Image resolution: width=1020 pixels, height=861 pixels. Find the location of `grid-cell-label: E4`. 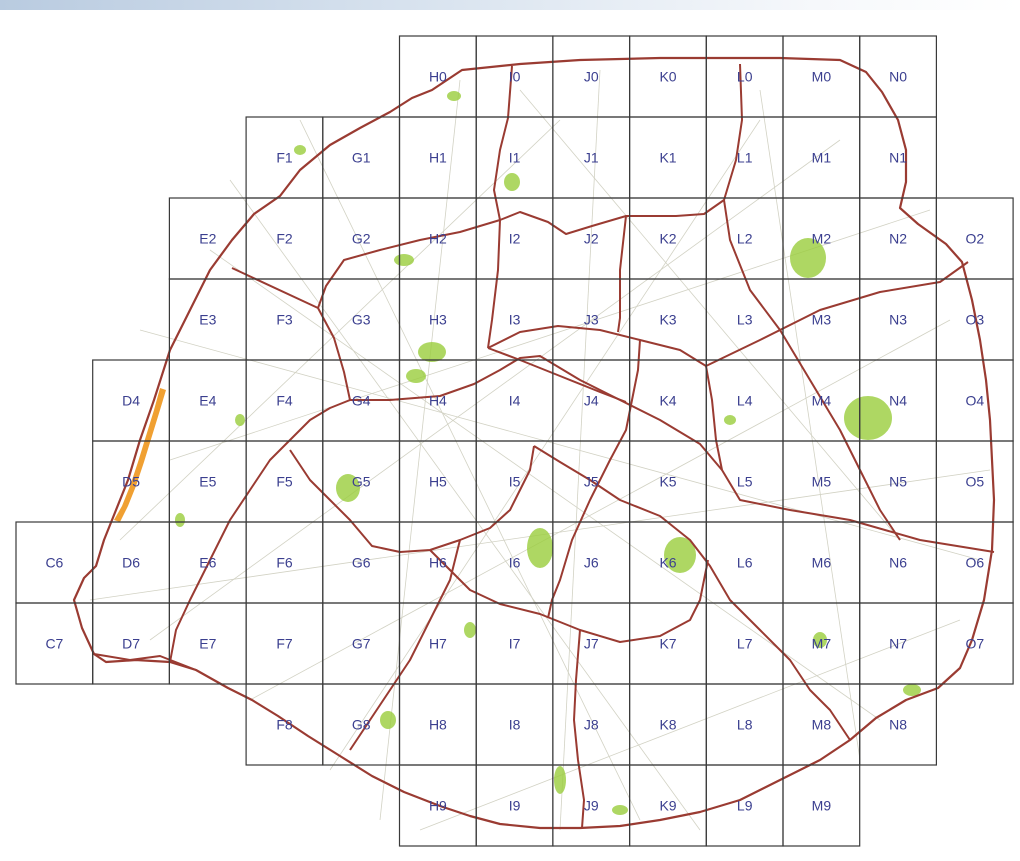

grid-cell-label: E4 is located at coordinates (207, 401).